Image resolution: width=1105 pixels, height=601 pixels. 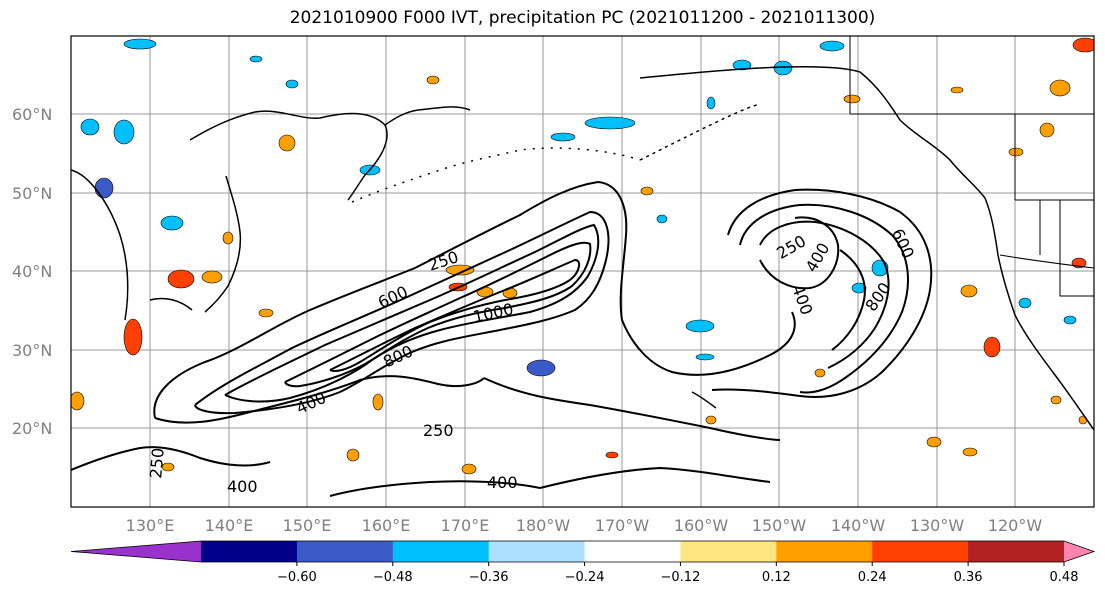 I want to click on lat-label: 30°N, so click(x=32, y=350).